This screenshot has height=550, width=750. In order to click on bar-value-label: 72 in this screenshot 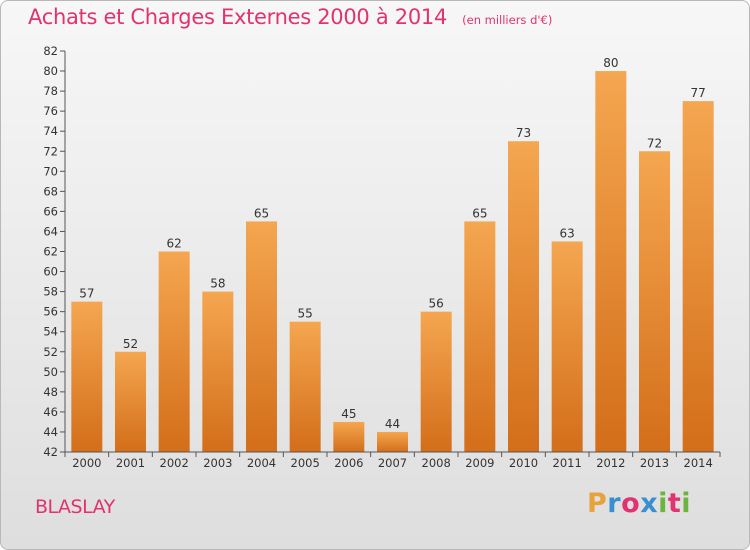, I will do `click(654, 143)`.